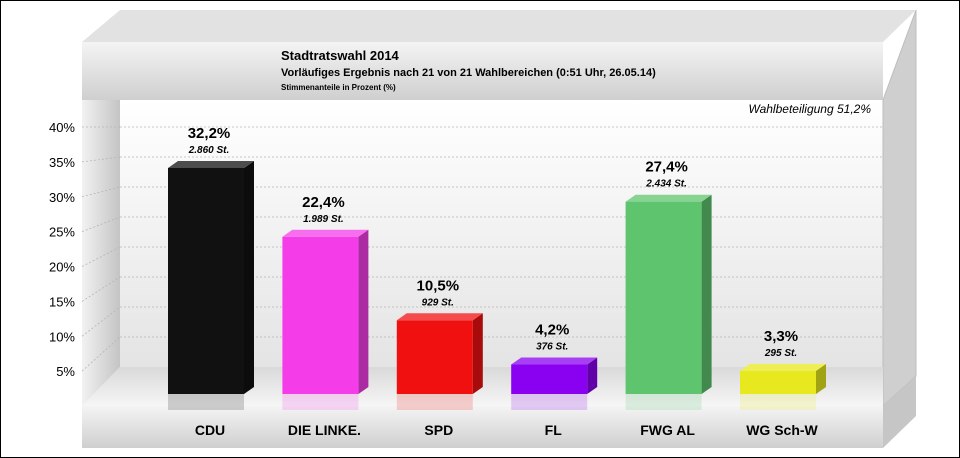  Describe the element at coordinates (438, 302) in the screenshot. I see `bar-votes-label: 929 St.` at that location.